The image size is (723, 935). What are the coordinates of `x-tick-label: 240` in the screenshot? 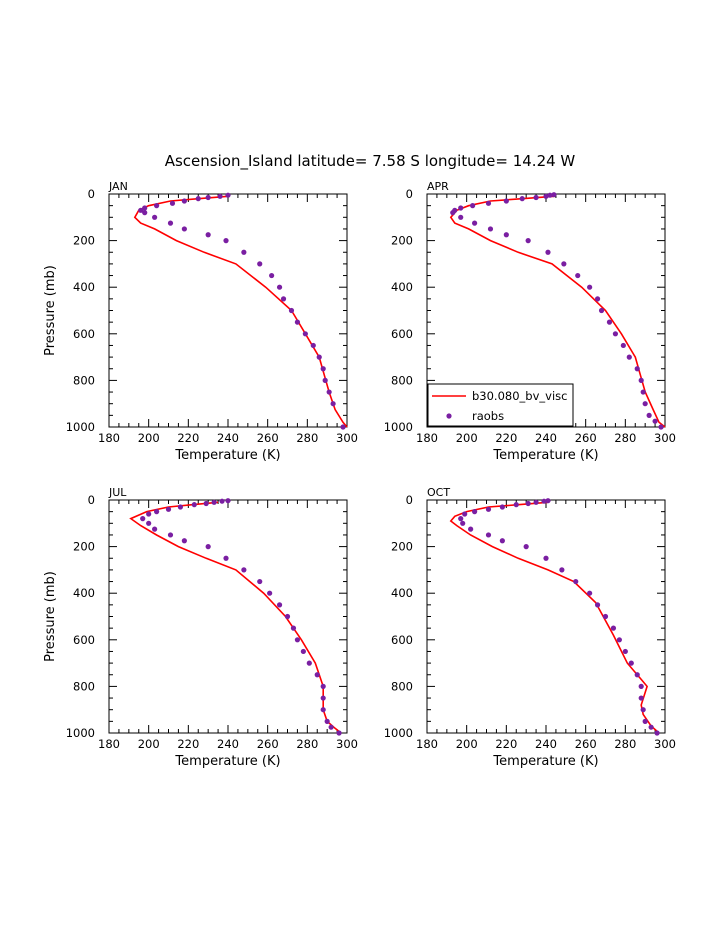 It's located at (546, 438).